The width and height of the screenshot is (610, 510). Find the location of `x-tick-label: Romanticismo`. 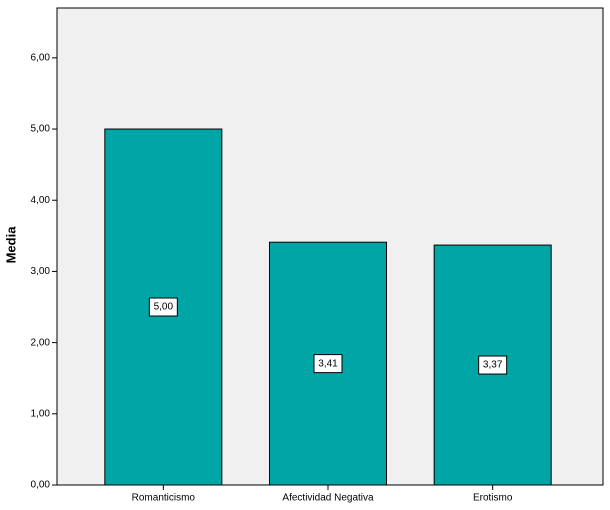

x-tick-label: Romanticismo is located at coordinates (164, 498).